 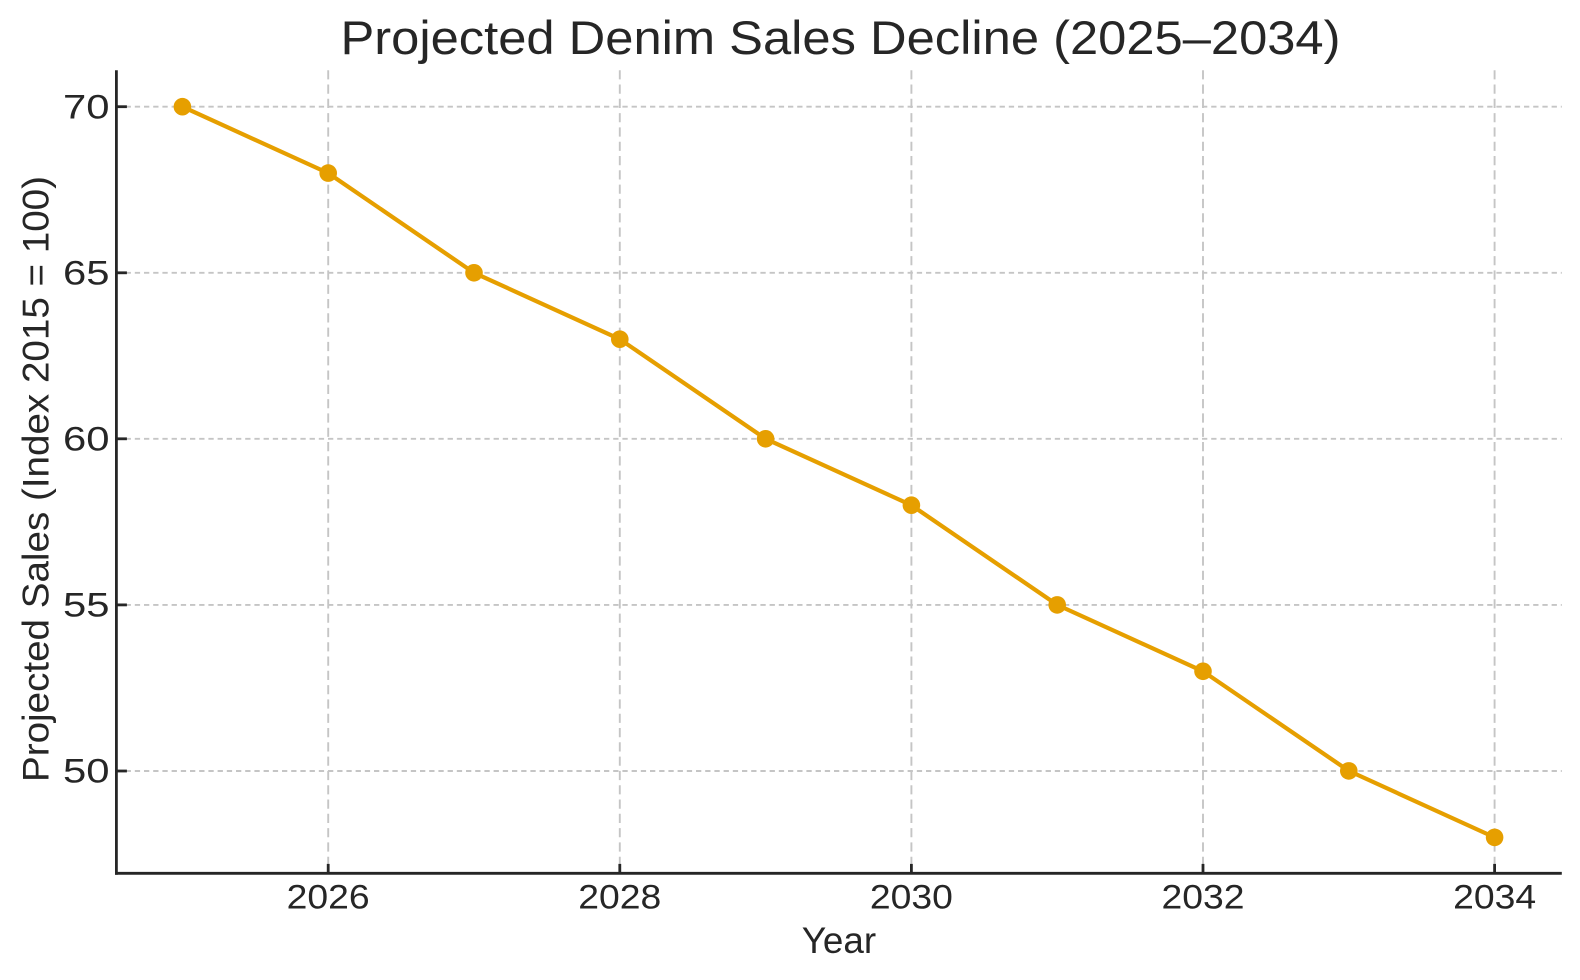 I want to click on svg-text: 60, so click(x=86, y=439).